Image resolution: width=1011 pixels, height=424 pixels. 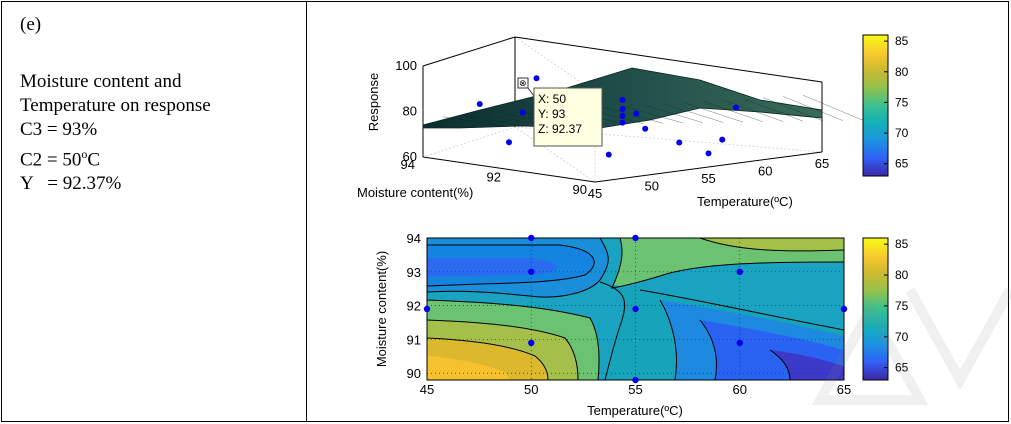 I want to click on colorbar-tick-label: 85, so click(x=902, y=41).